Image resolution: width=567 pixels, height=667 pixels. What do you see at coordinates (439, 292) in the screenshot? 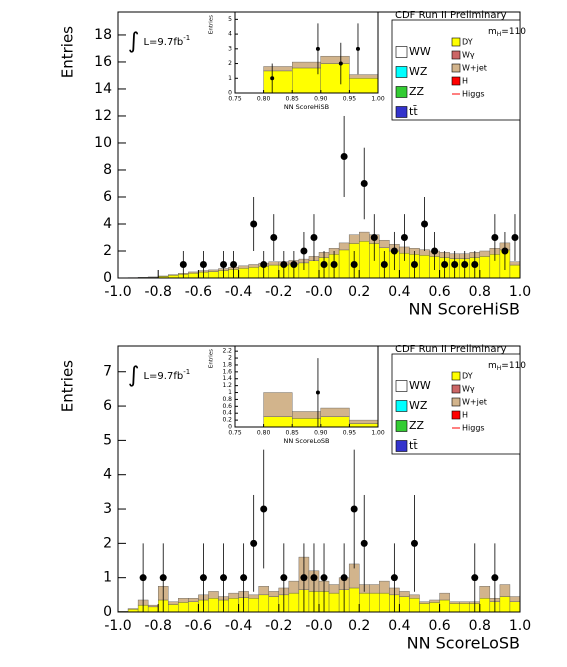
I see `x-tick-label: 0.6` at bounding box center [439, 292].